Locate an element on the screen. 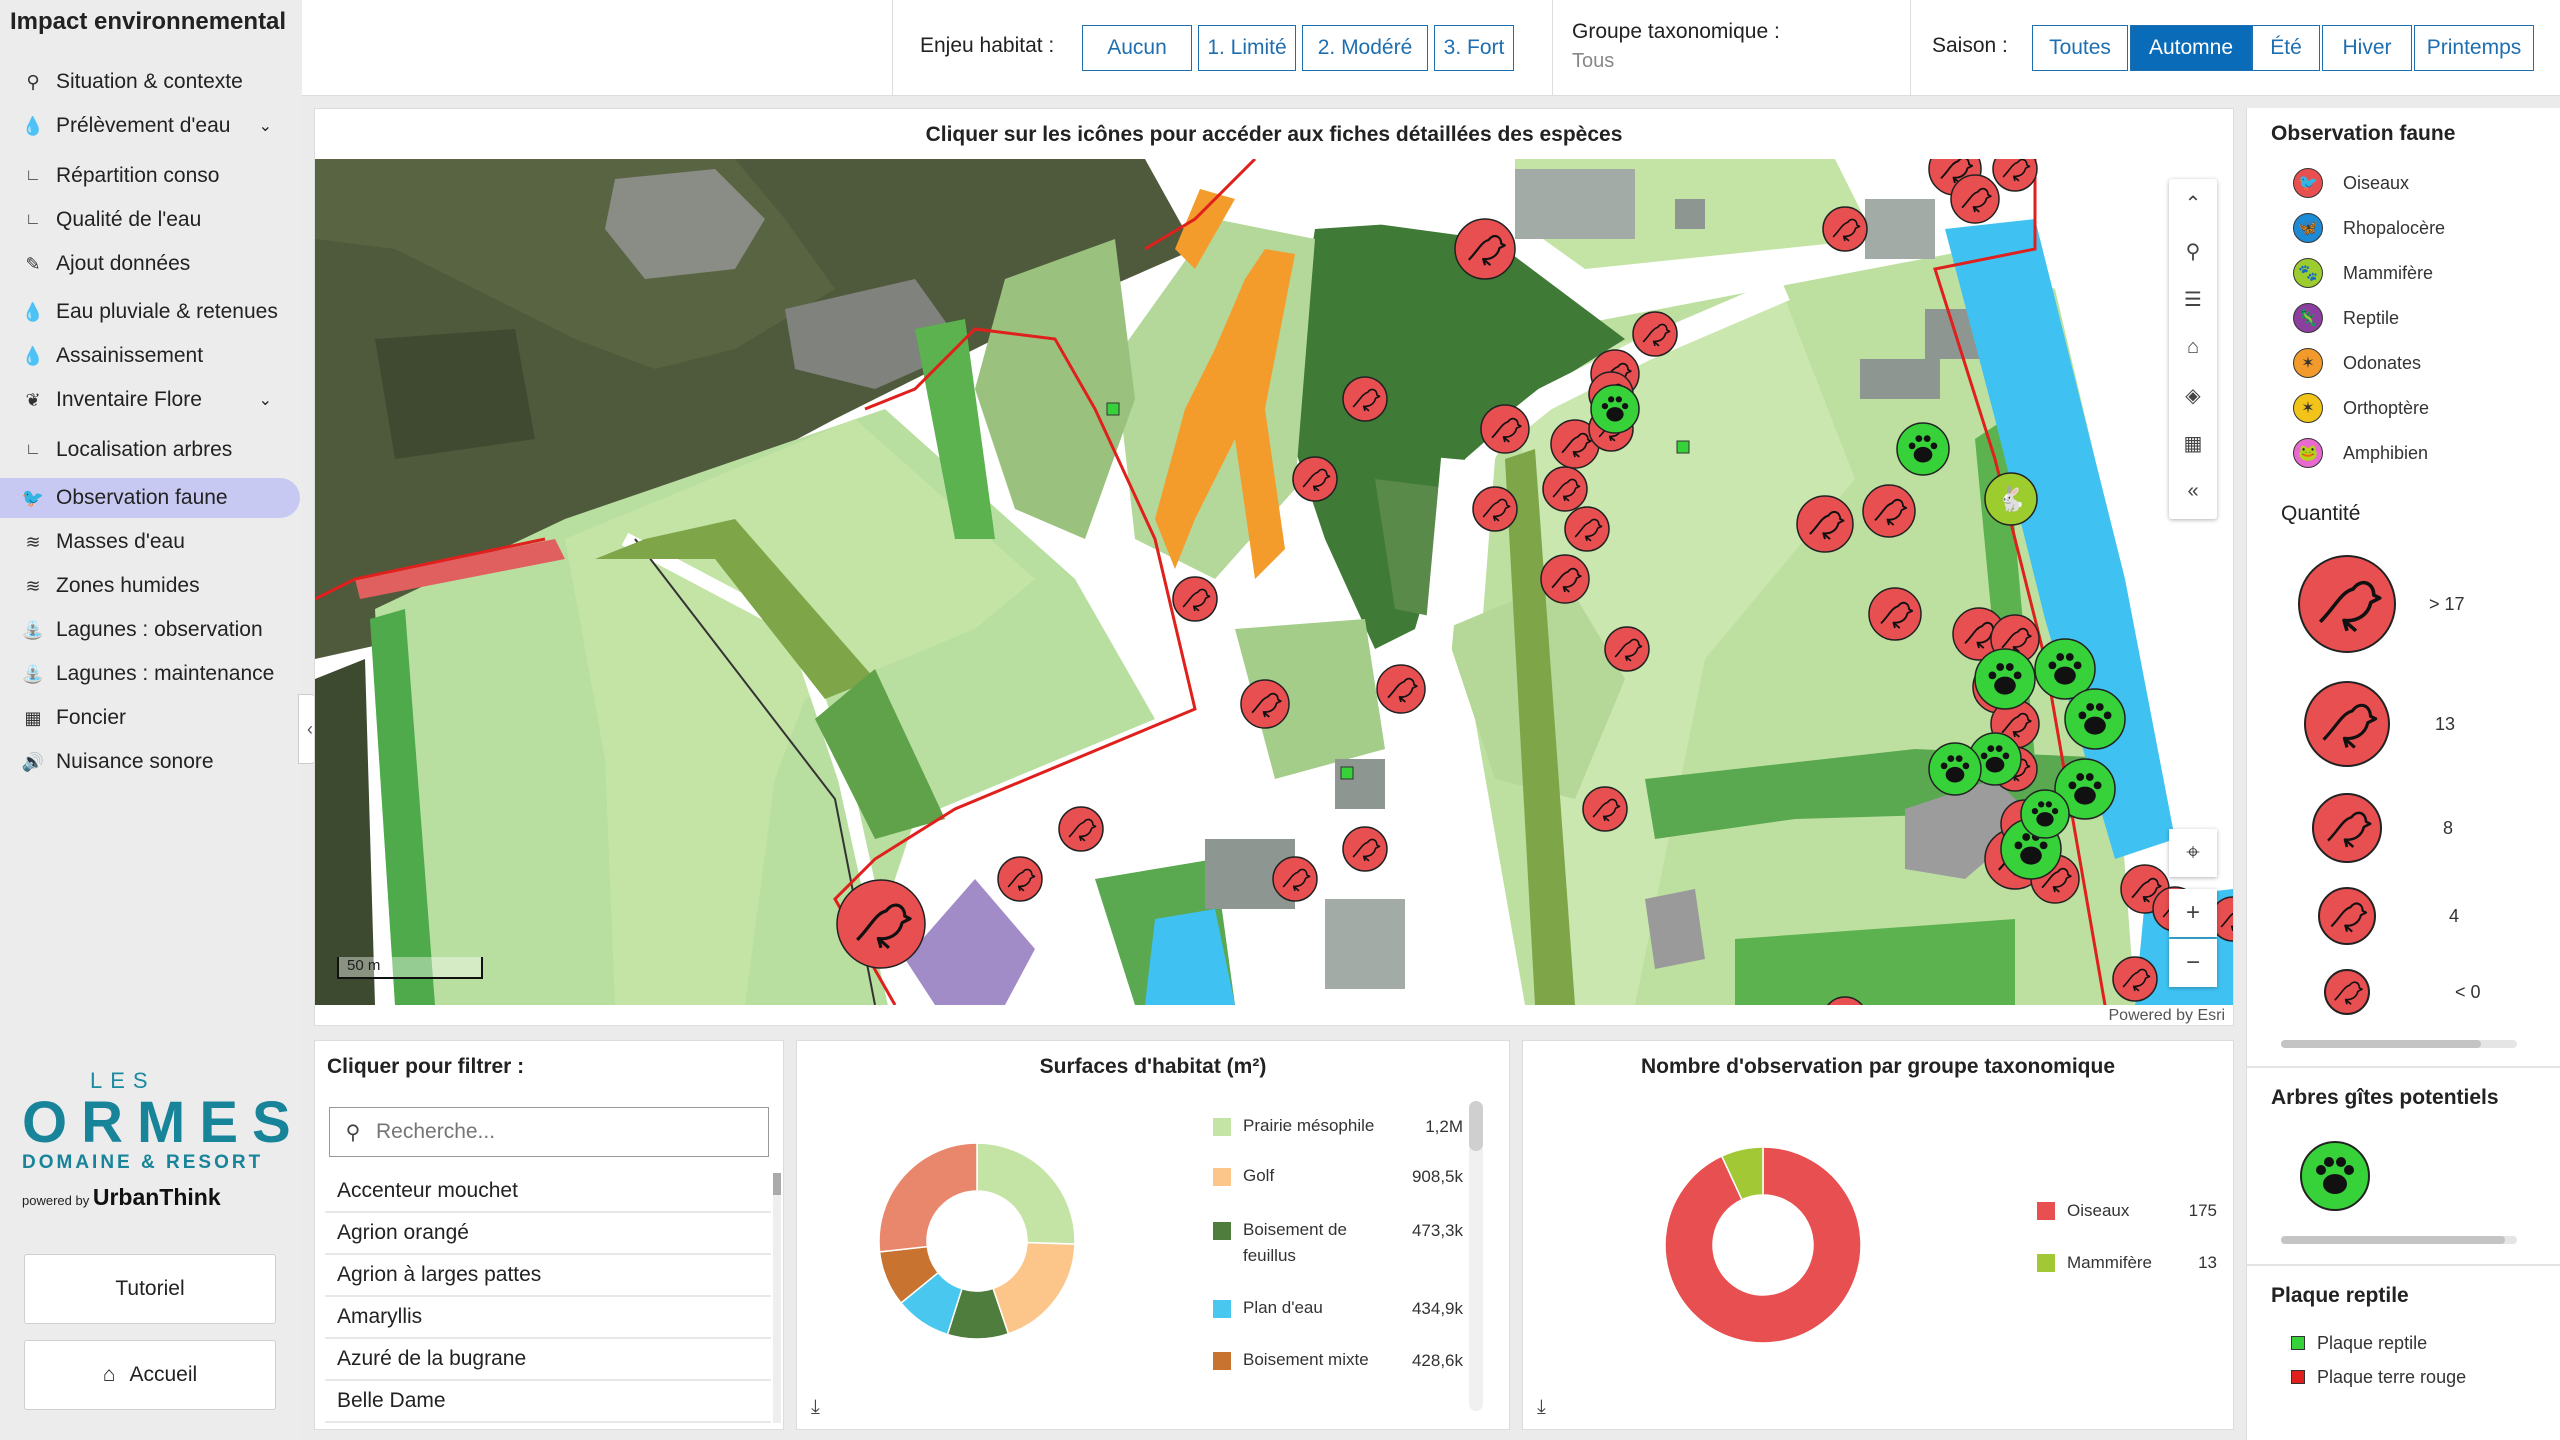 The image size is (2560, 1440). saison-option: Toutes is located at coordinates (2080, 48).